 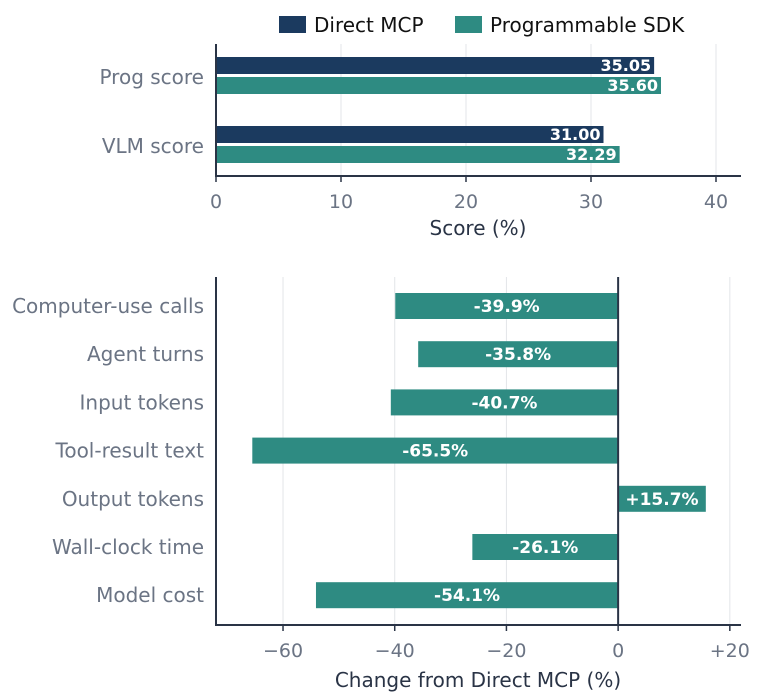 I want to click on x-axis-title: Change from Direct MCP (%), so click(x=478, y=680).